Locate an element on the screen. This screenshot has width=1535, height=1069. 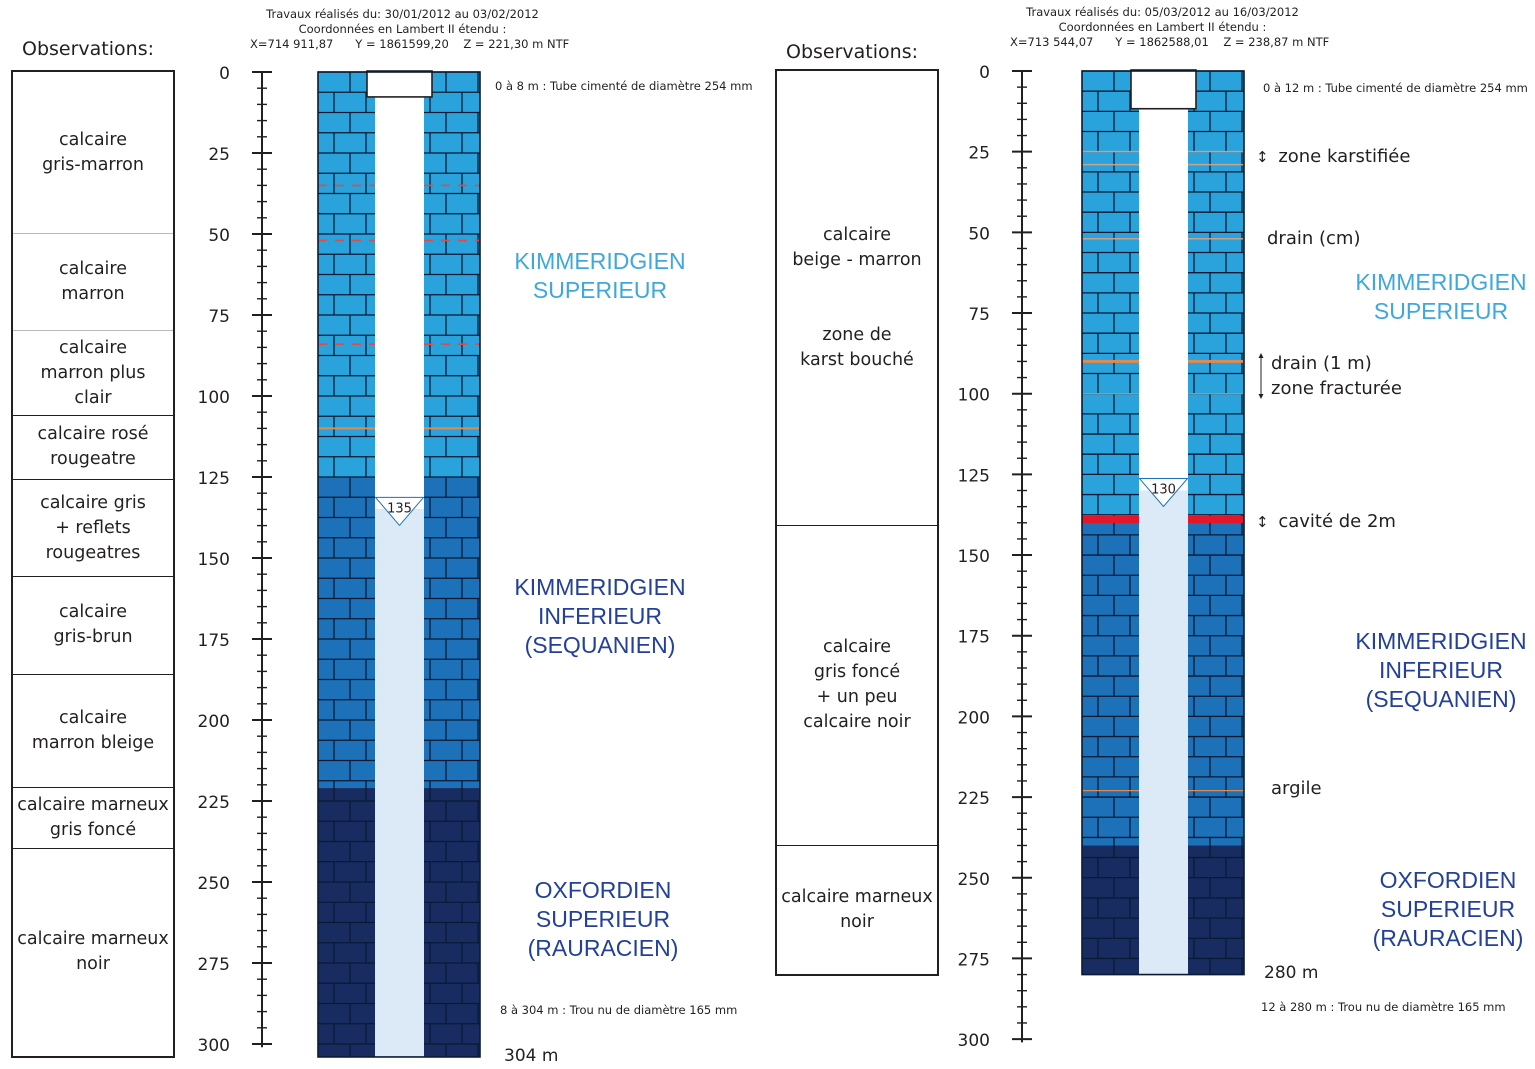
borehole2-unit-kimmeridgien-inferieur: KIMMERIDGIEN INFERIEUR (SEQUANIEN) is located at coordinates (1441, 670).